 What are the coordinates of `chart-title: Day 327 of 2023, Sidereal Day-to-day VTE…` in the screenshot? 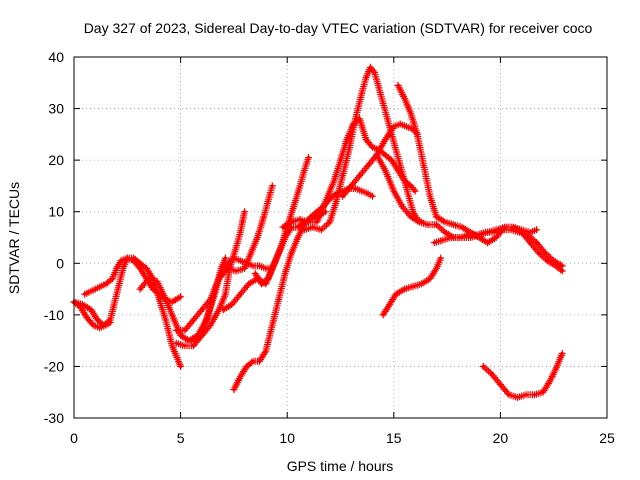 It's located at (338, 28).